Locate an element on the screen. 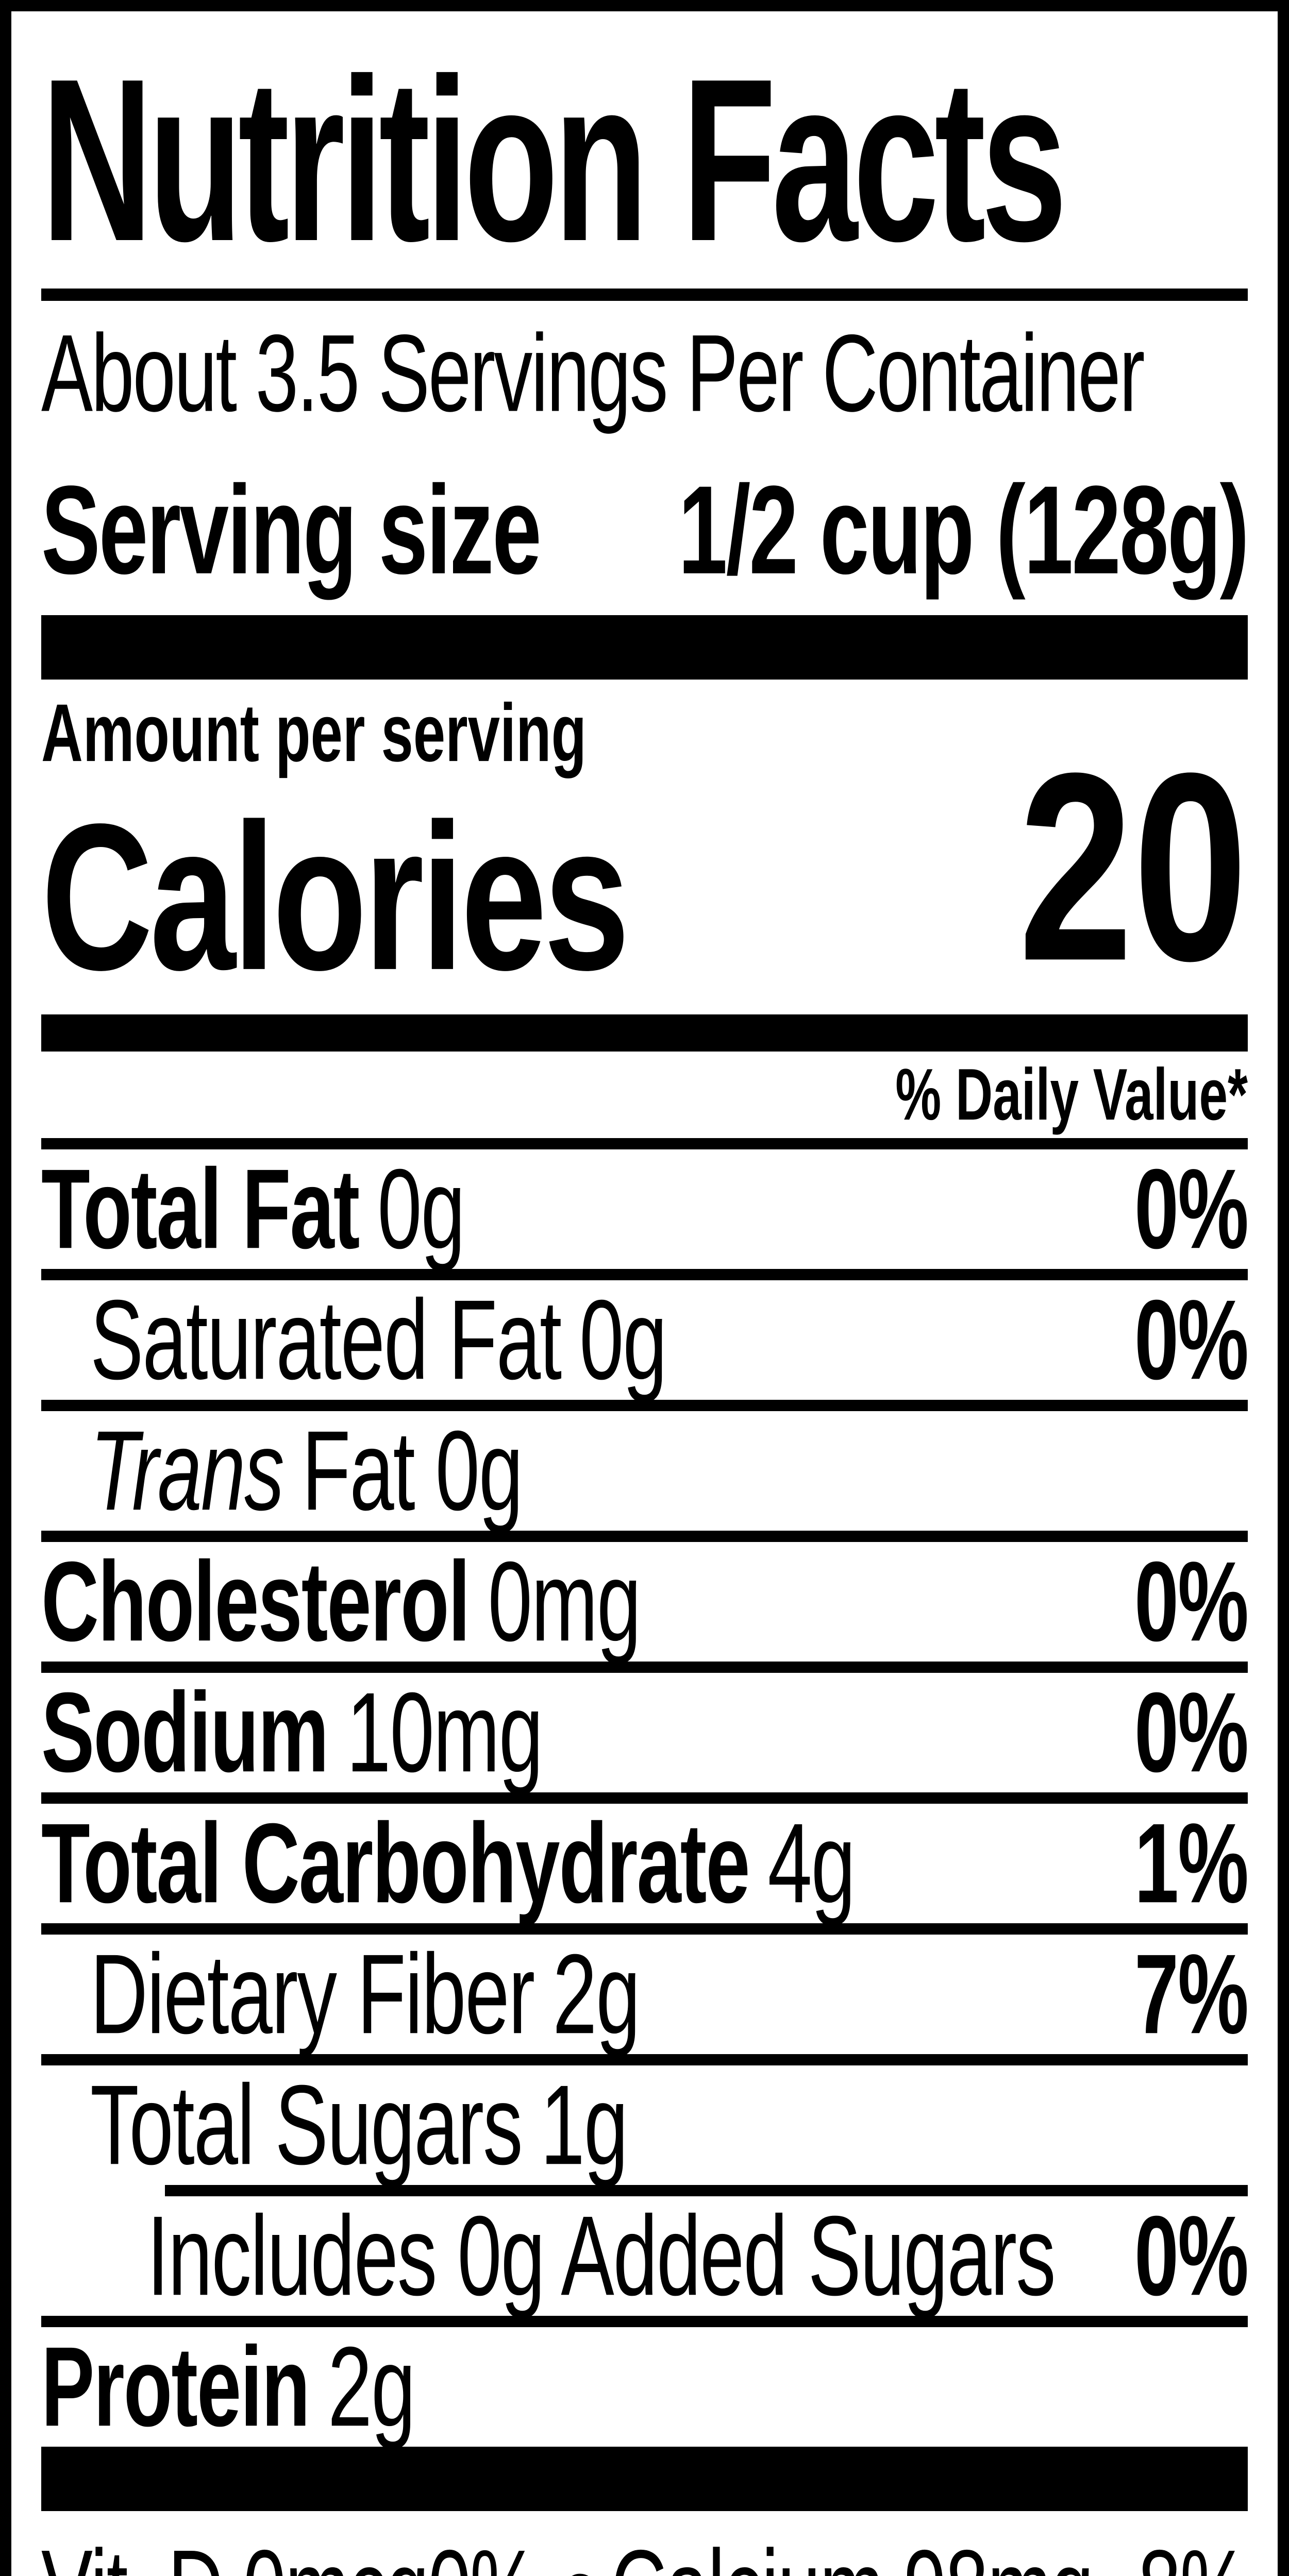 The width and height of the screenshot is (1289, 2576). micro-name: Vit. D 0mcg is located at coordinates (235, 2550).